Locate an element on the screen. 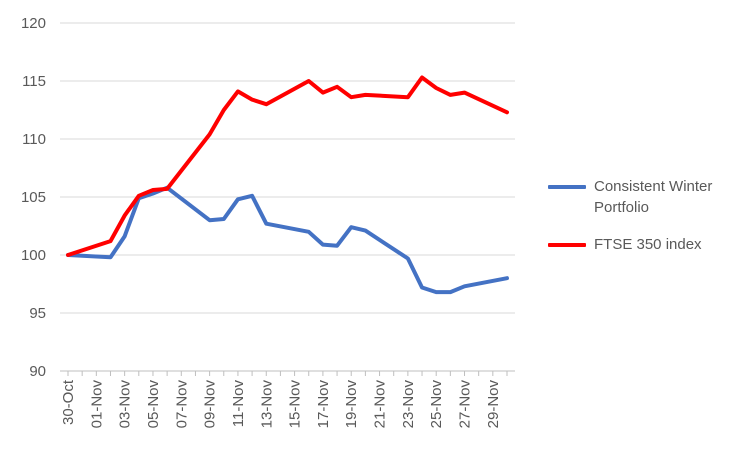 This screenshot has width=755, height=458. y-tick-label: 120 is located at coordinates (33, 23).